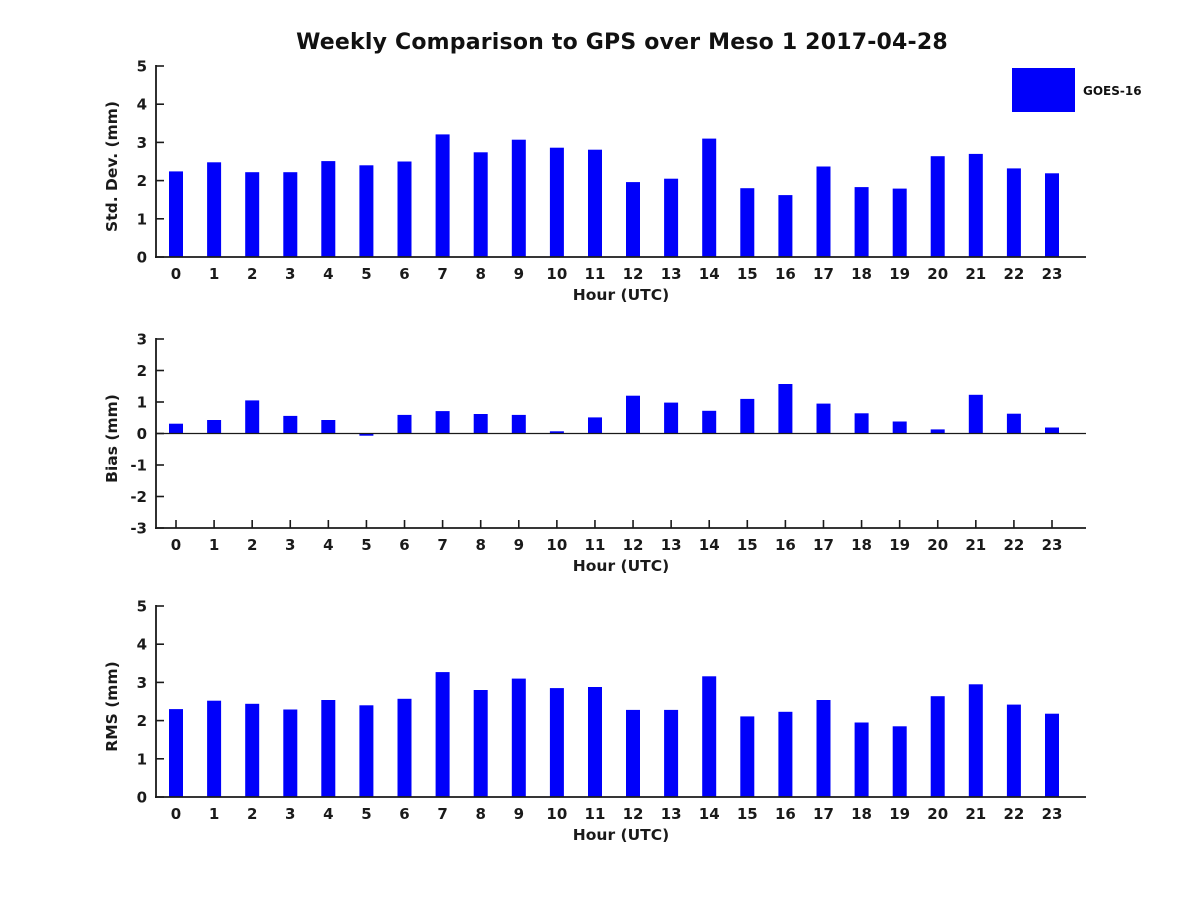  Describe the element at coordinates (138, 466) in the screenshot. I see `y-tick-label: -1` at that location.